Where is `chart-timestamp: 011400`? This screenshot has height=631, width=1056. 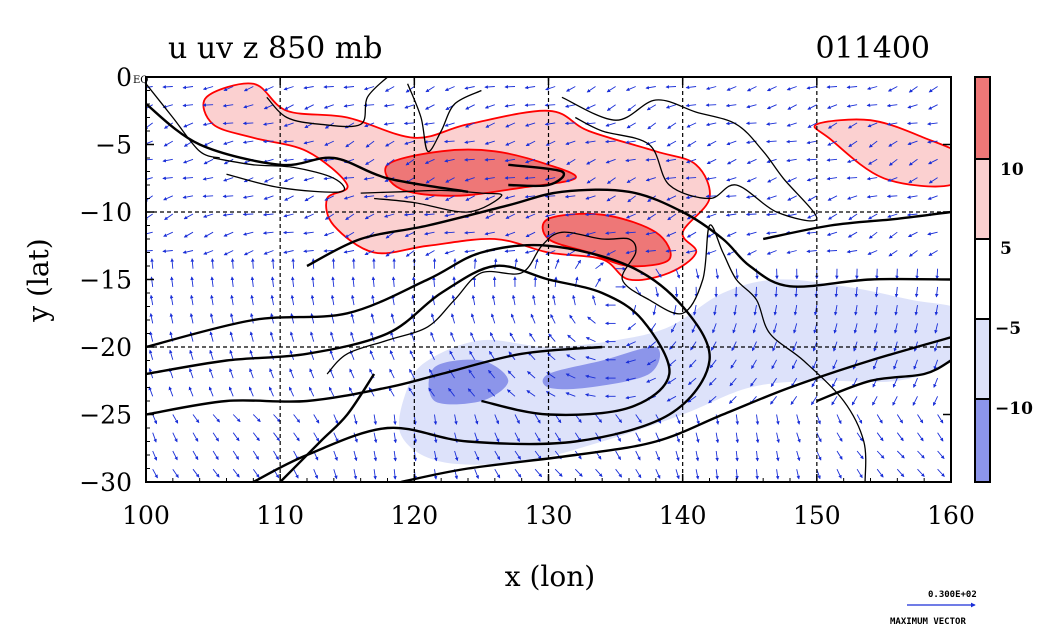 chart-timestamp: 011400 is located at coordinates (872, 48).